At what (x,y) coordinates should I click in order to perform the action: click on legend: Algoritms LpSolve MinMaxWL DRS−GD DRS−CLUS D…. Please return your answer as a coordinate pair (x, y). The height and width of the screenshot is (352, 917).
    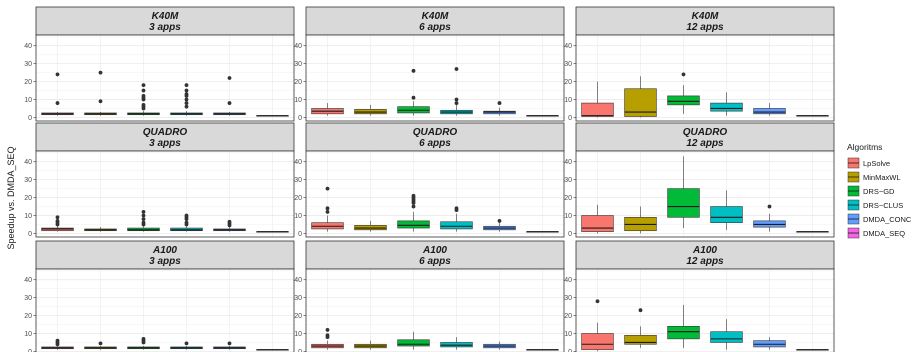
    Looking at the image, I should click on (879, 190).